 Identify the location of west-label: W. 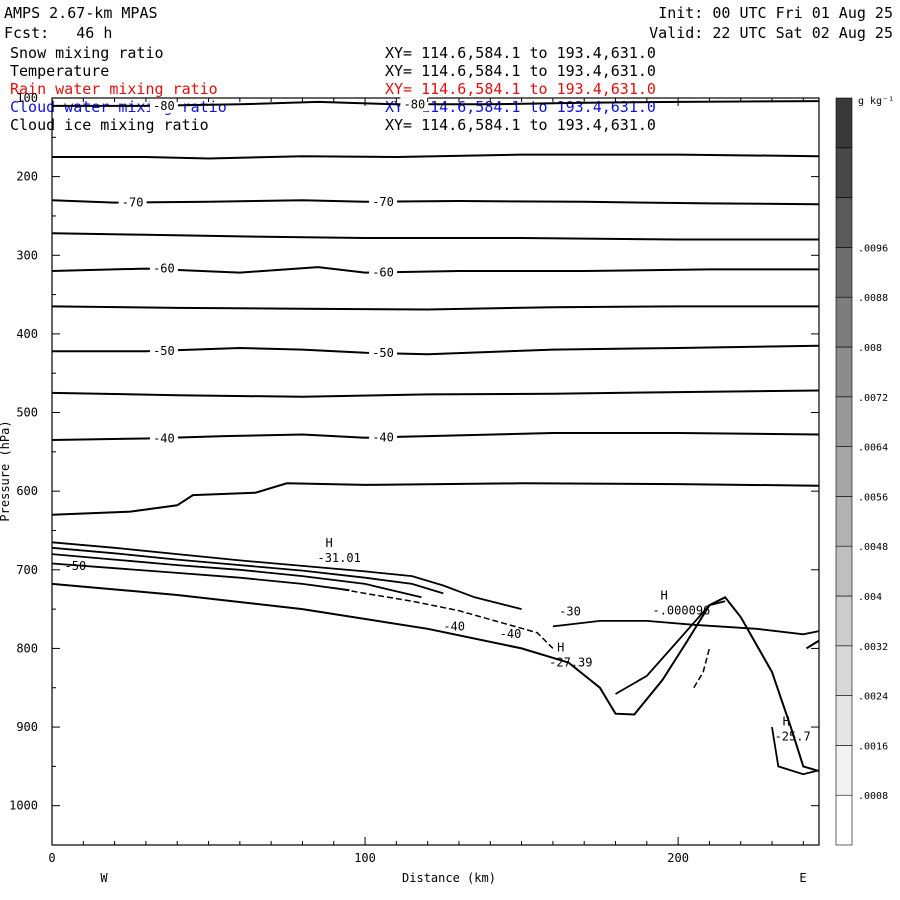
(104, 878).